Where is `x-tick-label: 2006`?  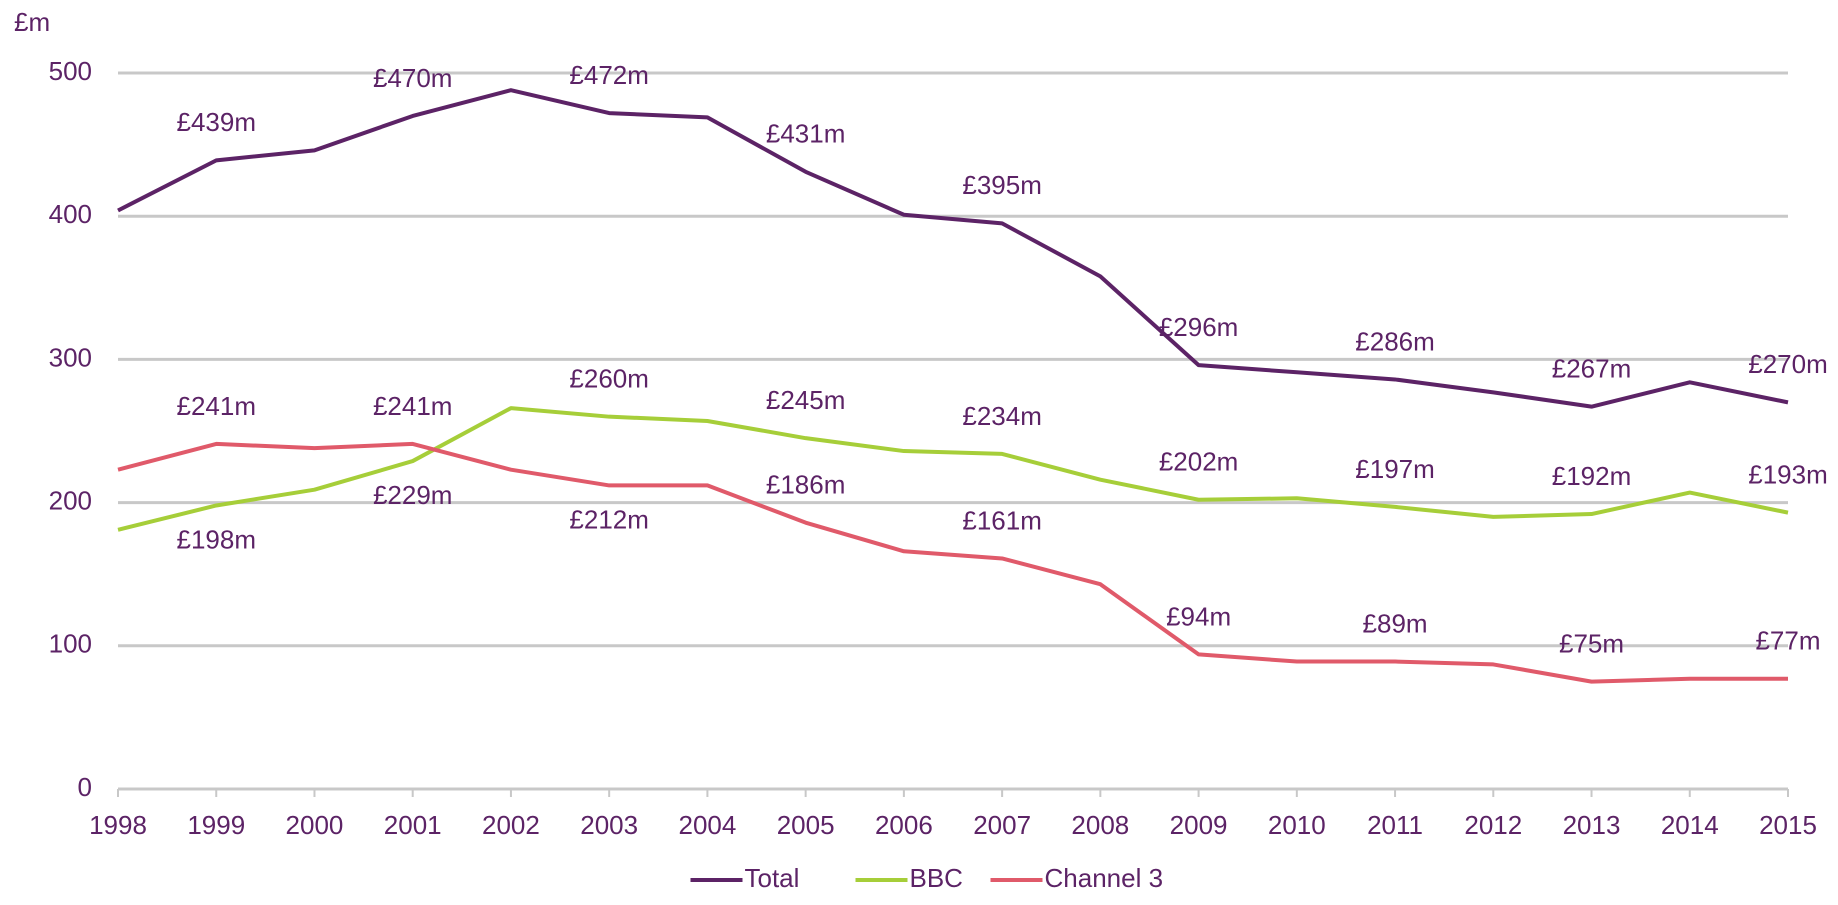 x-tick-label: 2006 is located at coordinates (904, 825).